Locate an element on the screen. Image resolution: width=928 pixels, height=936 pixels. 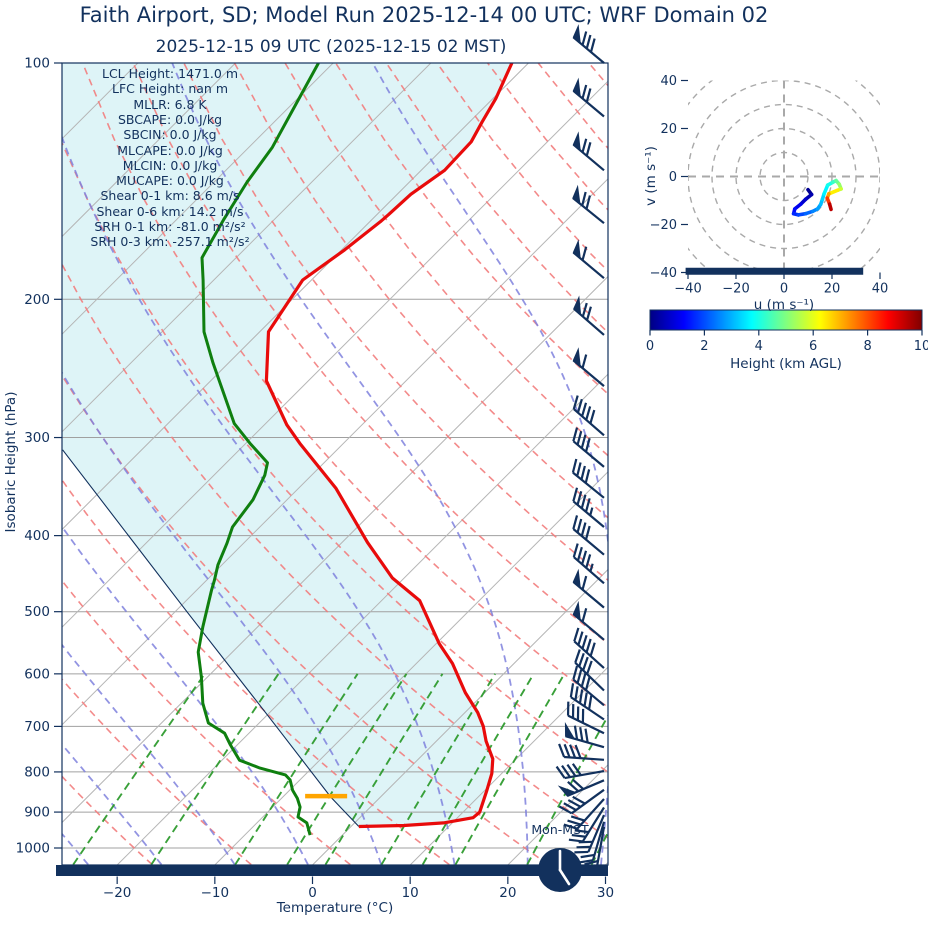
figure-subtitle: 2025-12-15 09 UTC (2025-12-15 02 MST) is located at coordinates (331, 47).